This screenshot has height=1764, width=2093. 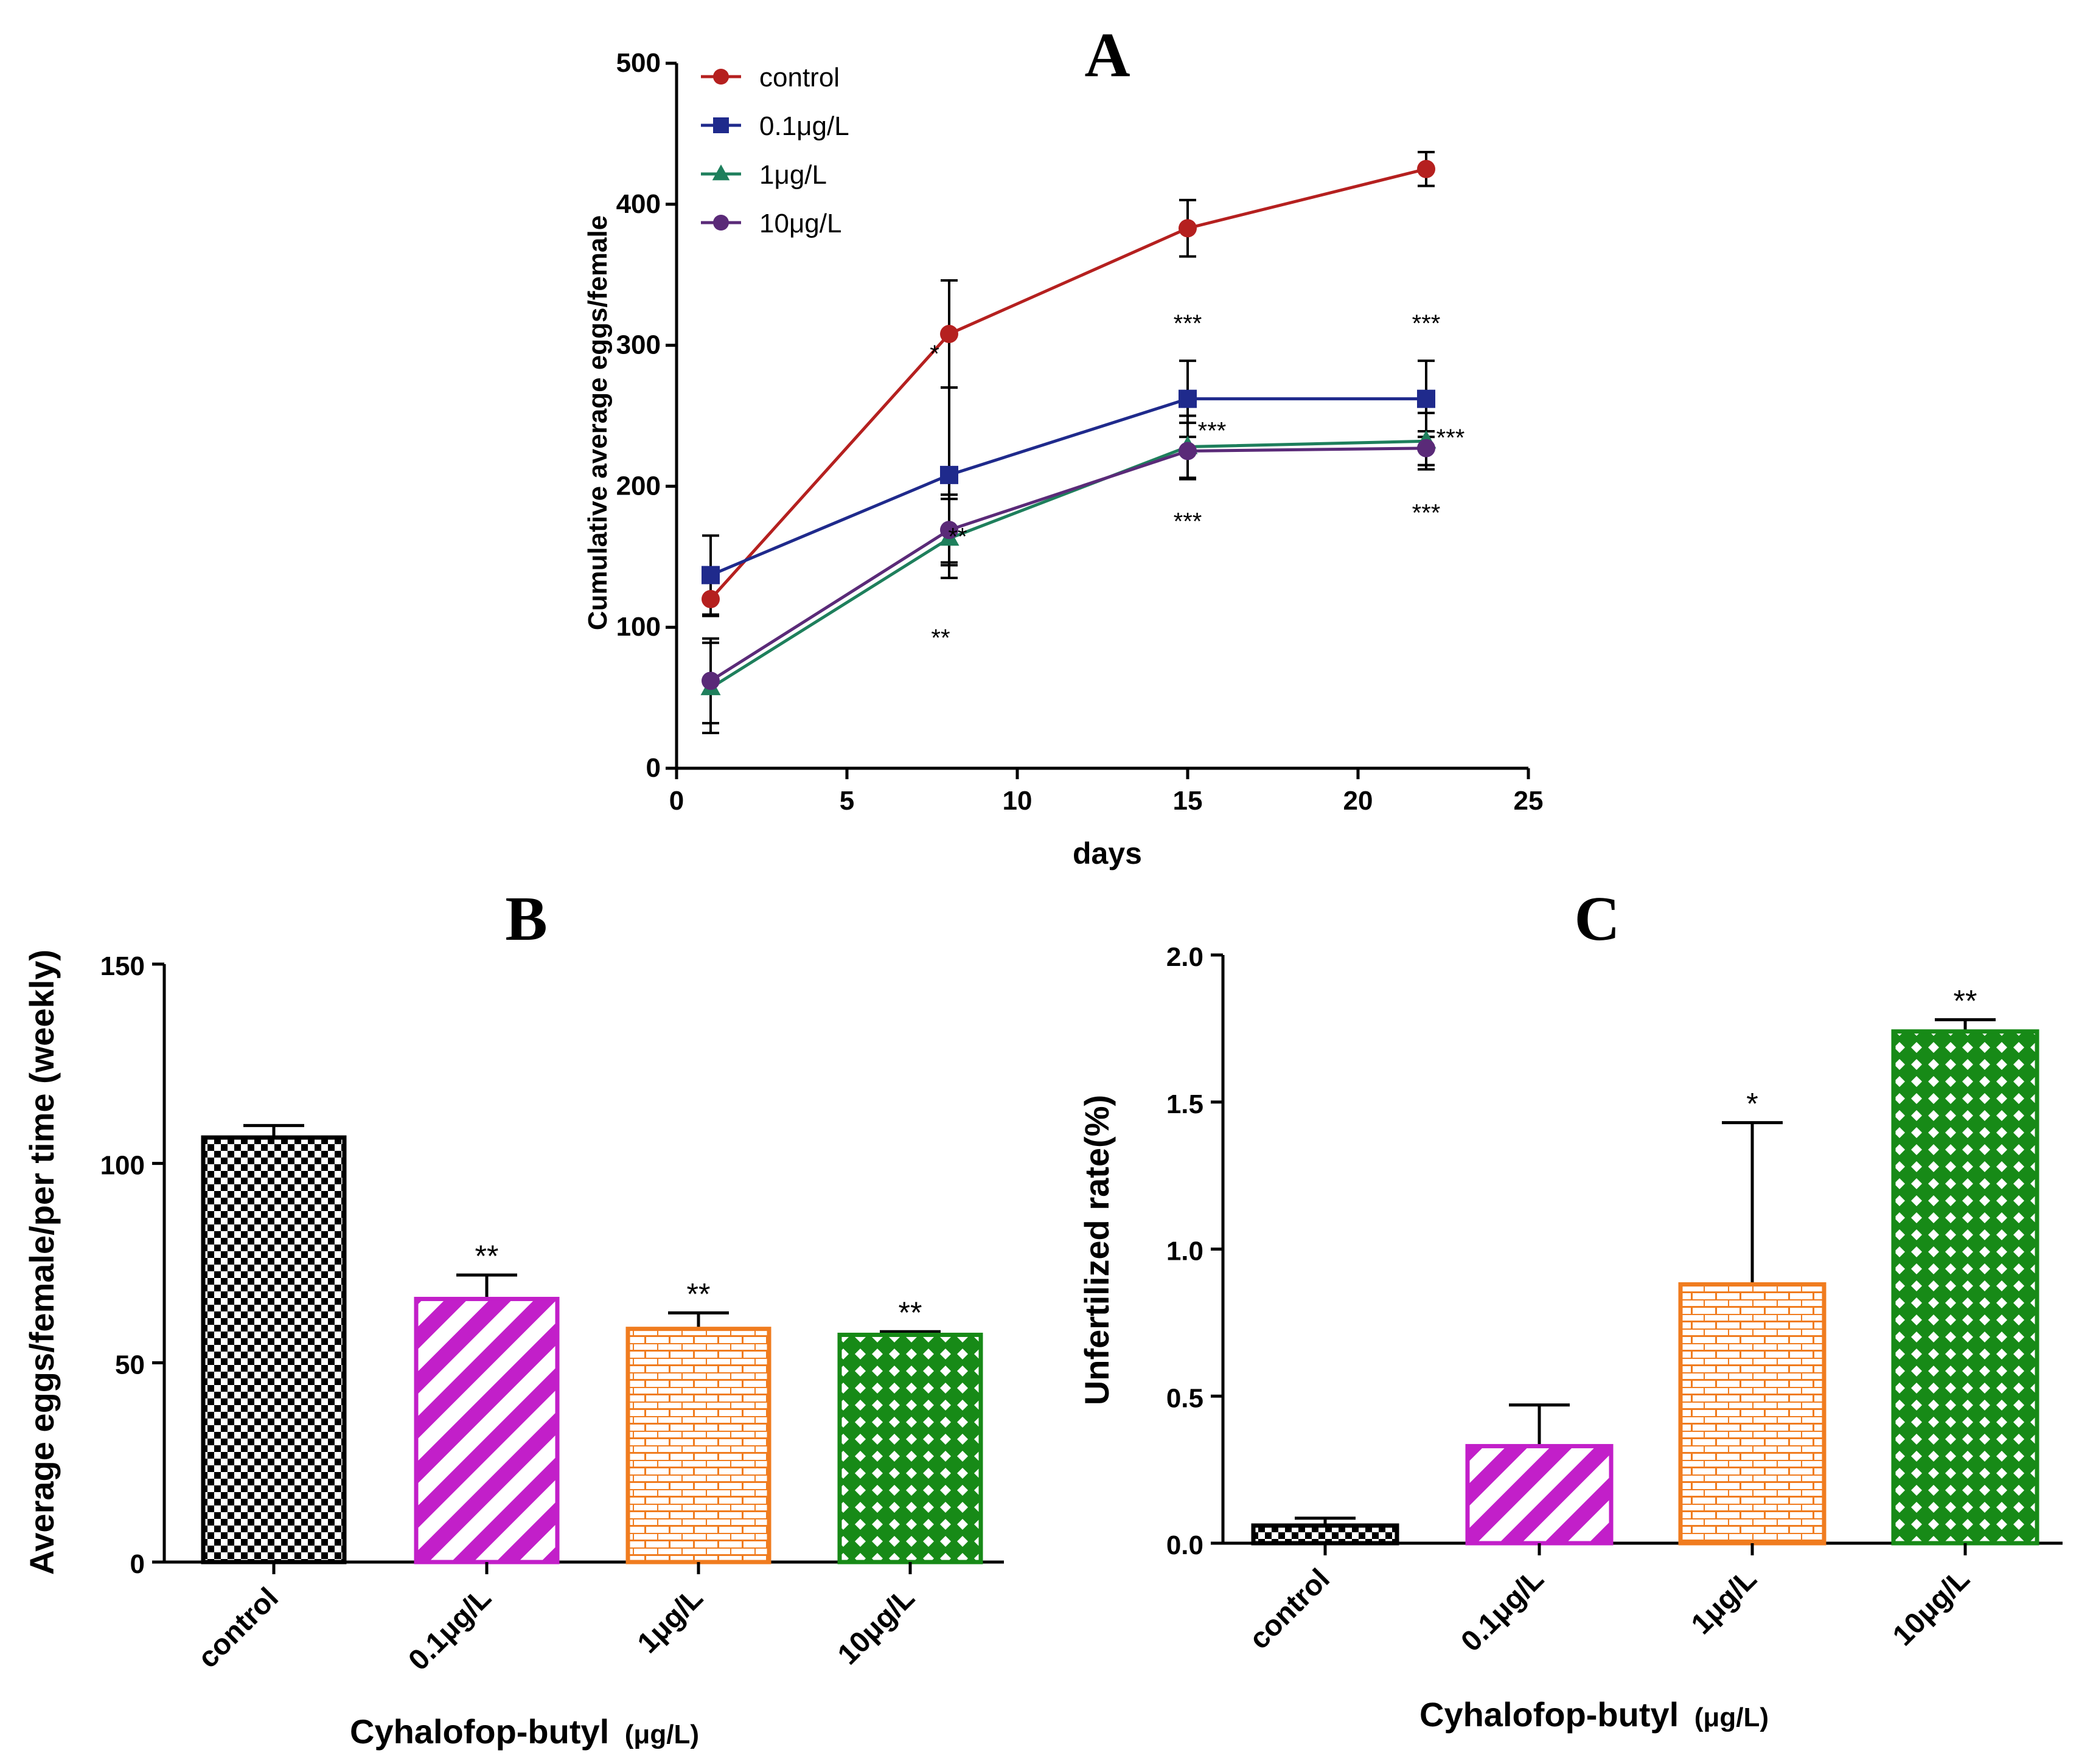 What do you see at coordinates (639, 345) in the screenshot?
I see `panel-a-y-tick-label: 300` at bounding box center [639, 345].